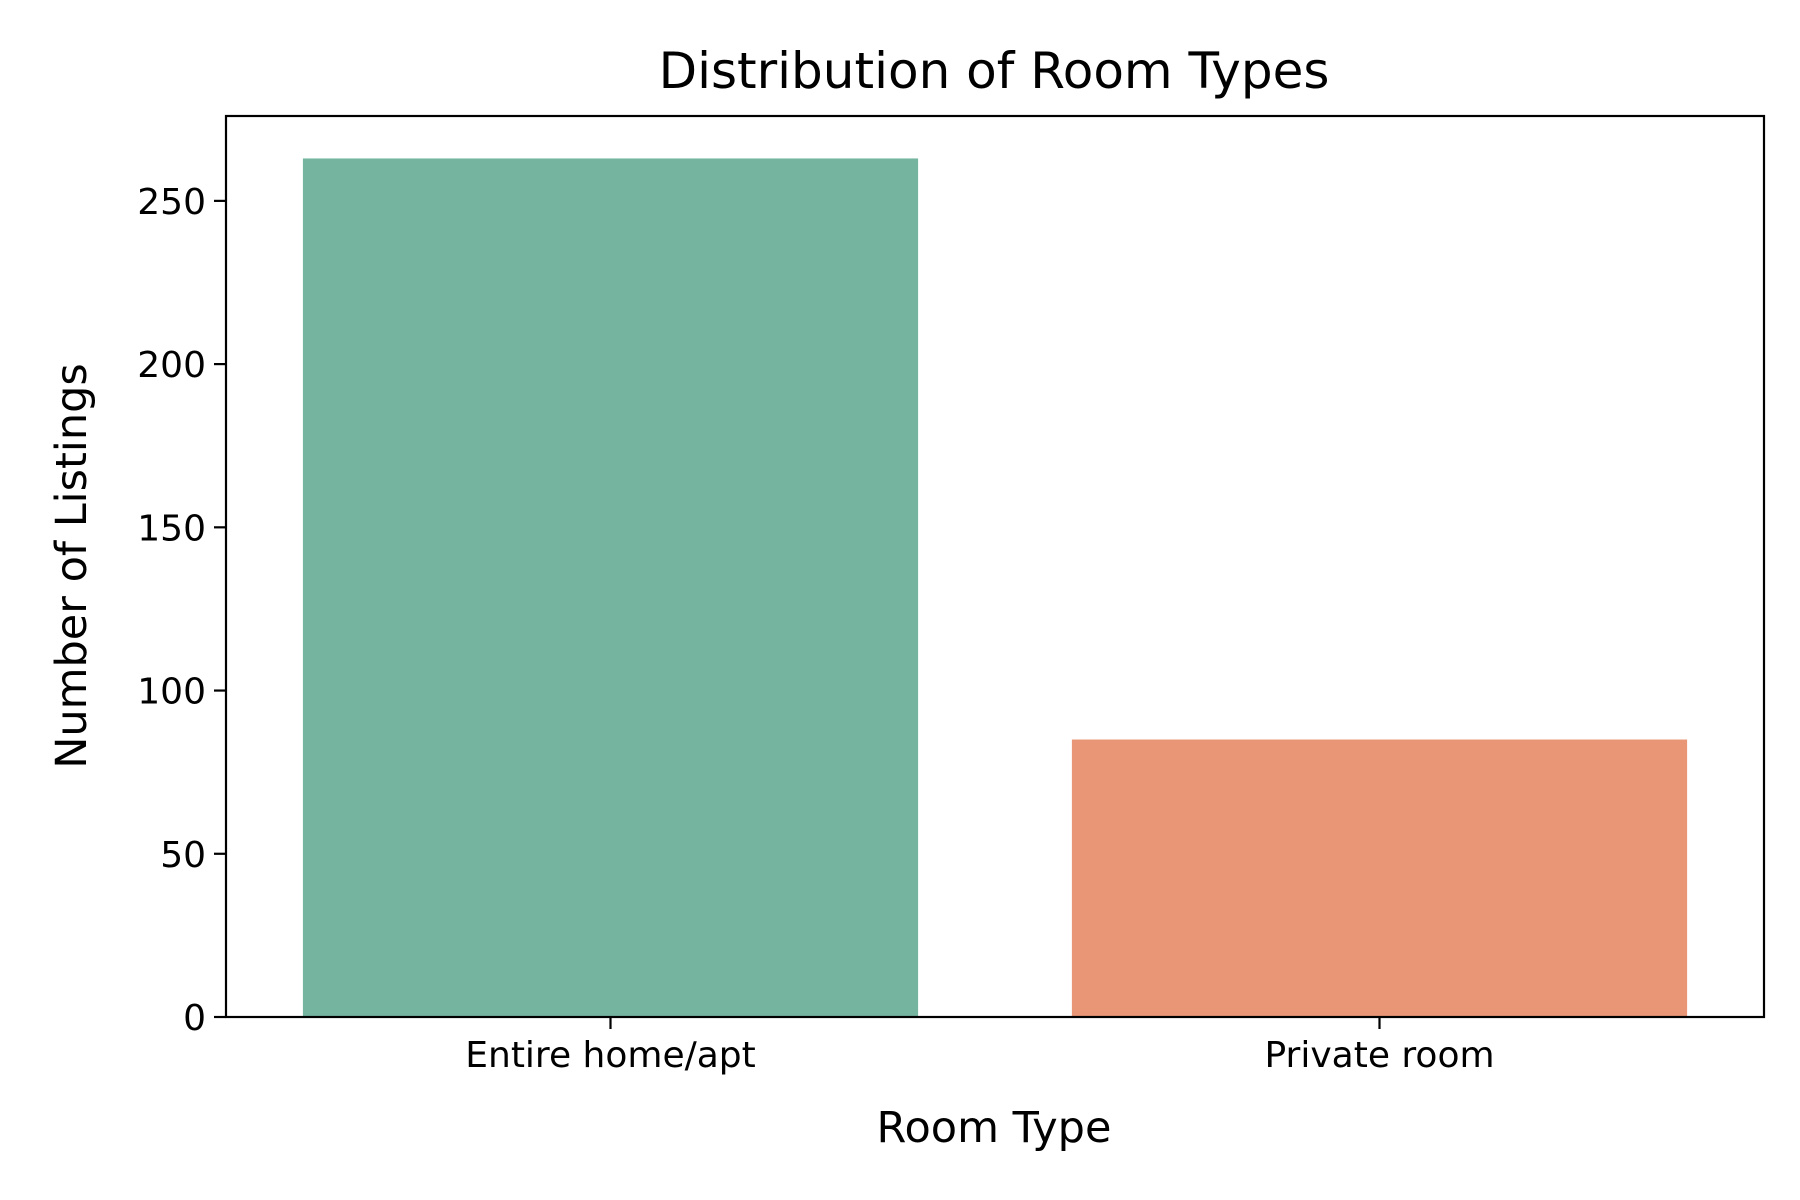 Image resolution: width=1800 pixels, height=1200 pixels. What do you see at coordinates (1379, 878) in the screenshot?
I see `bar-private-room` at bounding box center [1379, 878].